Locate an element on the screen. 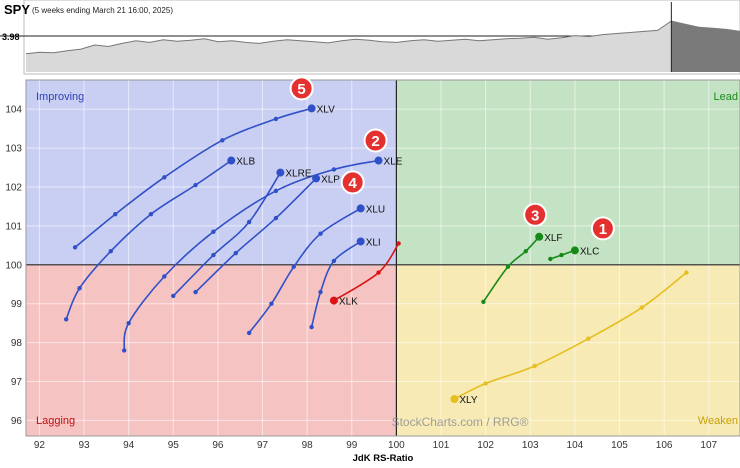 Image resolution: width=740 pixels, height=468 pixels. x-tick-label: 101 is located at coordinates (441, 445).